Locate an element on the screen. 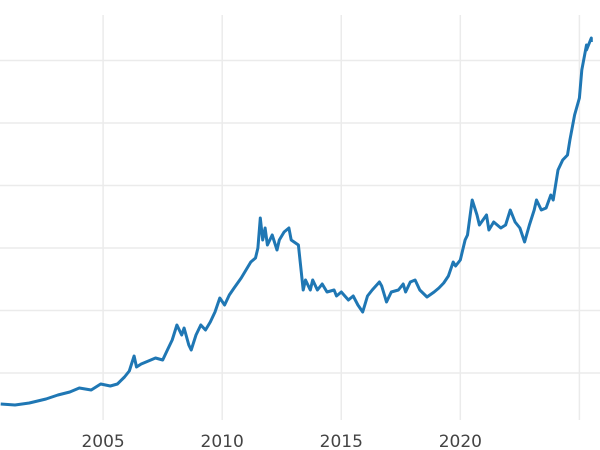 This screenshot has height=450, width=600. x-tick-label: 2005 is located at coordinates (102, 441).